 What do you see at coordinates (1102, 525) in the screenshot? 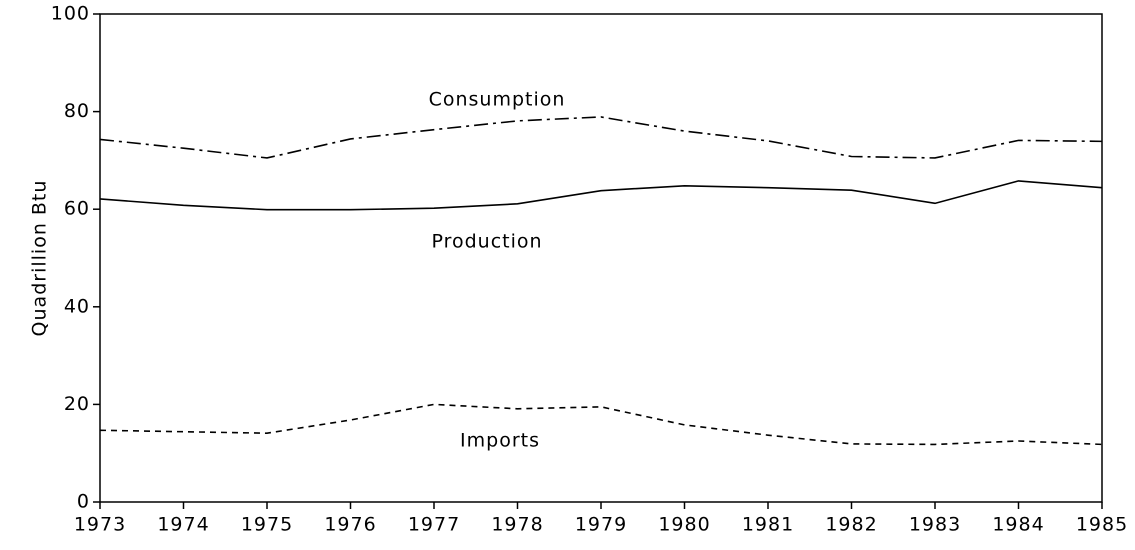
I see `x-tick-label: 1985` at bounding box center [1102, 525].